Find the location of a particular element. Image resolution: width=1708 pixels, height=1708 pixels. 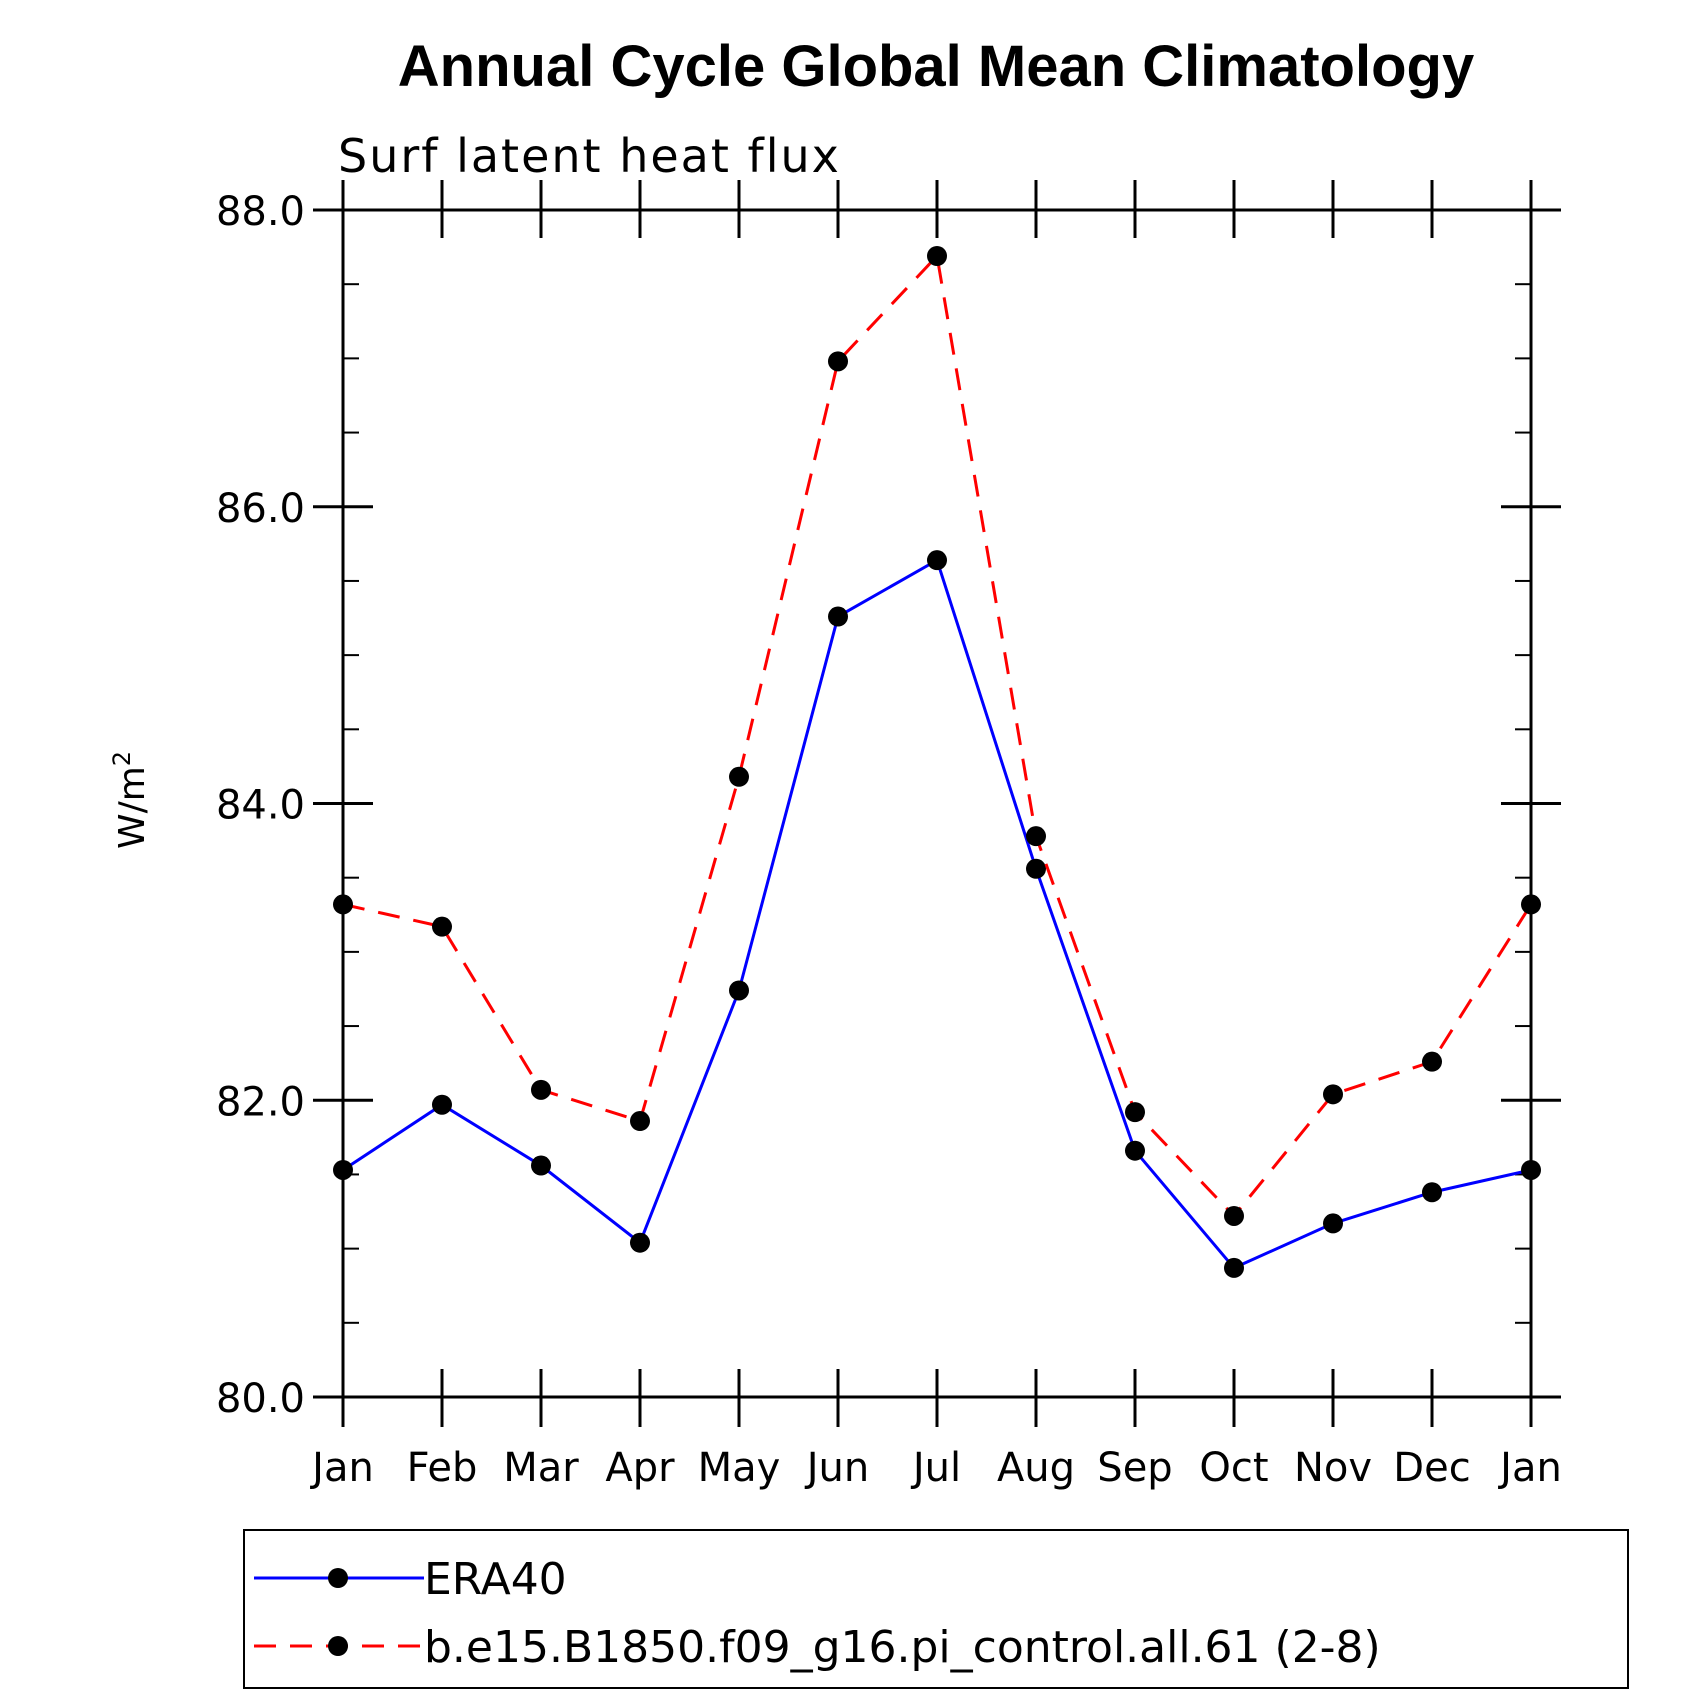

y-tick-label: 80.0 is located at coordinates (260, 1399).